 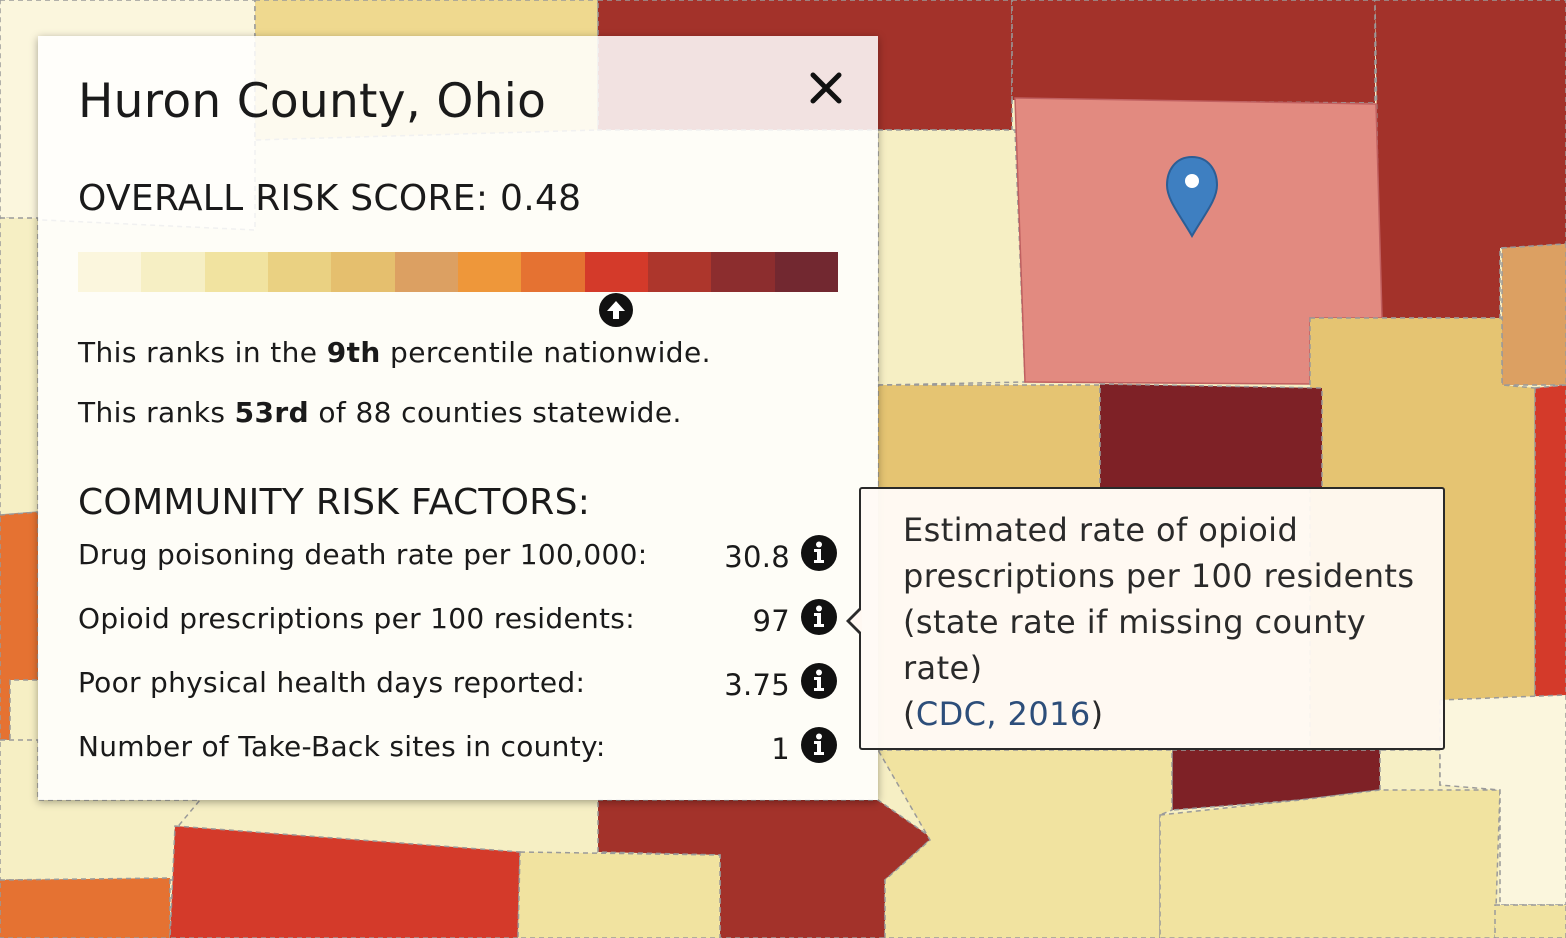 I want to click on tooltip-source-link: CDC, 2016, so click(x=1003, y=714).